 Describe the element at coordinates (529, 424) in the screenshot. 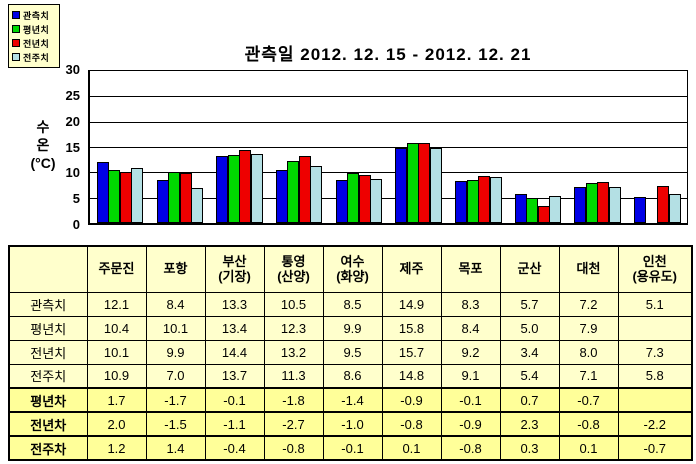

I see `table-cell: 2.3` at that location.